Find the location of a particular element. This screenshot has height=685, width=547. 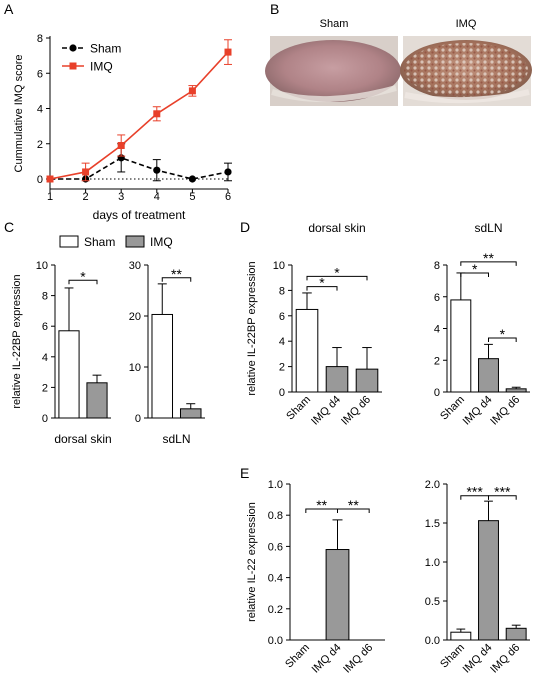

x-tick-label: 5 is located at coordinates (192, 197).